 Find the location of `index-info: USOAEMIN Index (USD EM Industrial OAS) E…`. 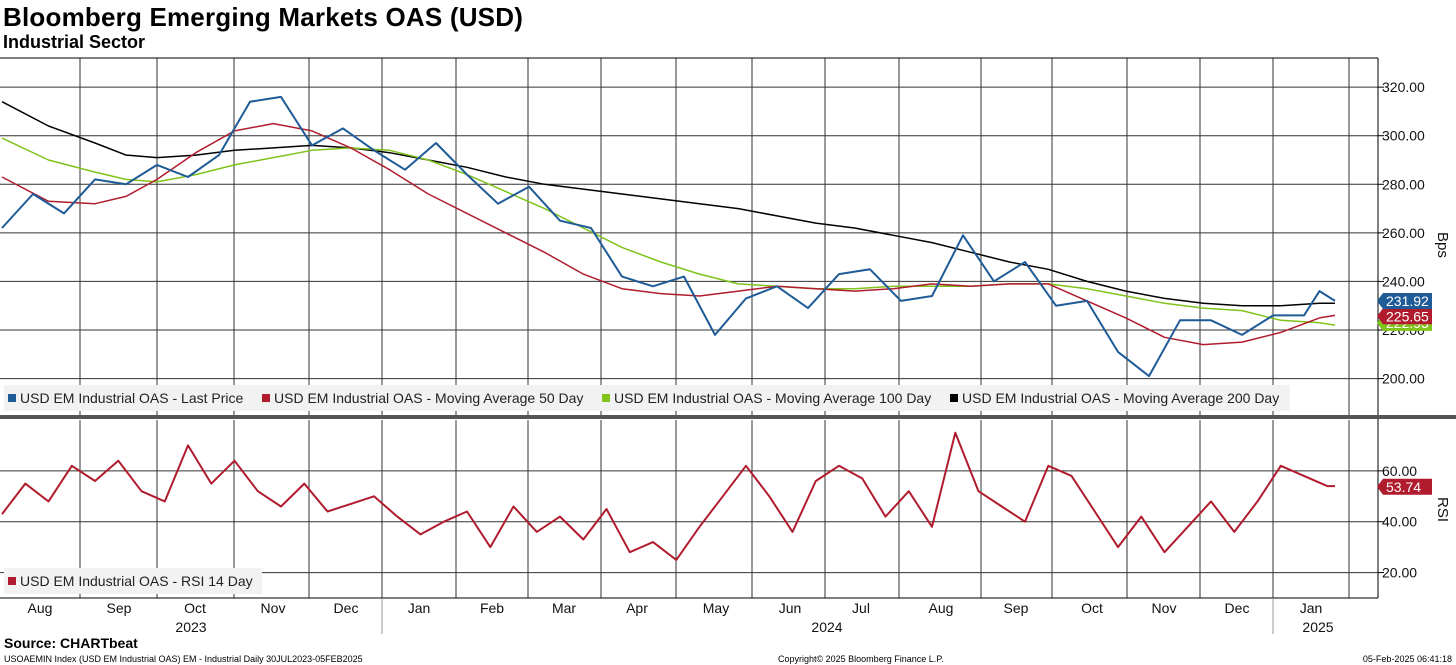

index-info: USOAEMIN Index (USD EM Industrial OAS) E… is located at coordinates (183, 659).